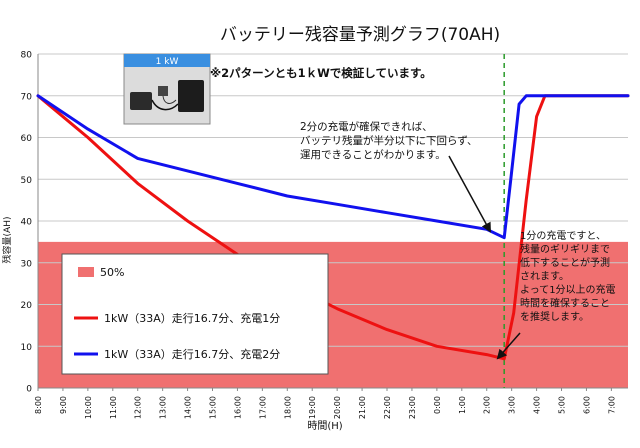 The height and width of the screenshot is (448, 640). I want to click on x-tick-label: 21:00, so click(362, 407).